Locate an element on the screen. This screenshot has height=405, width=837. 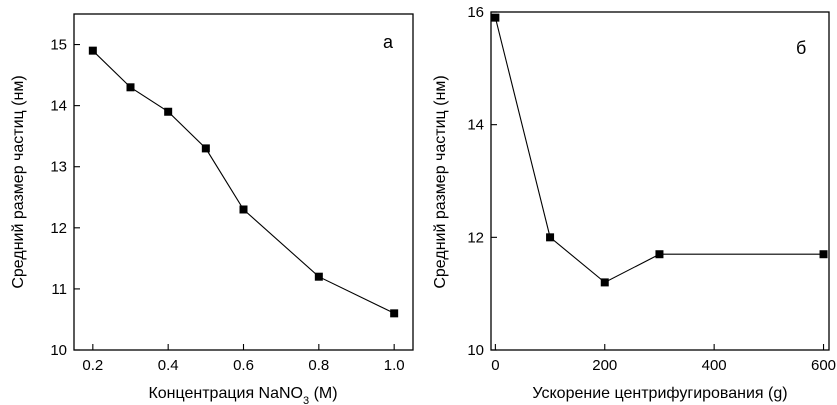
panel-label-a: а is located at coordinates (388, 42).